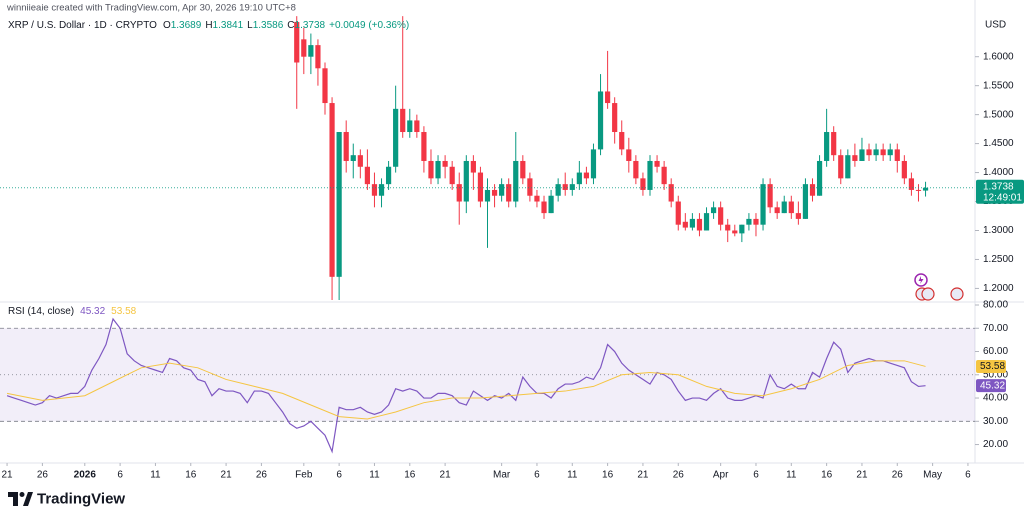  What do you see at coordinates (998, 172) in the screenshot?
I see `y-tick-label: 1.4000` at bounding box center [998, 172].